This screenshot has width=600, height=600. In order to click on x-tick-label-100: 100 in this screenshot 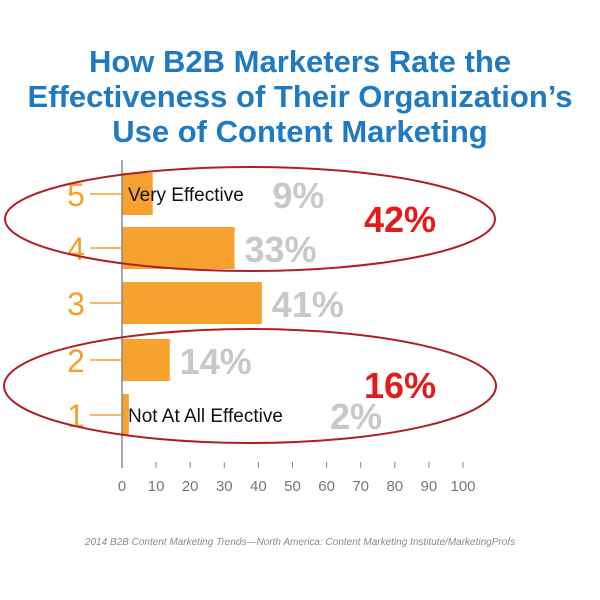, I will do `click(462, 486)`.